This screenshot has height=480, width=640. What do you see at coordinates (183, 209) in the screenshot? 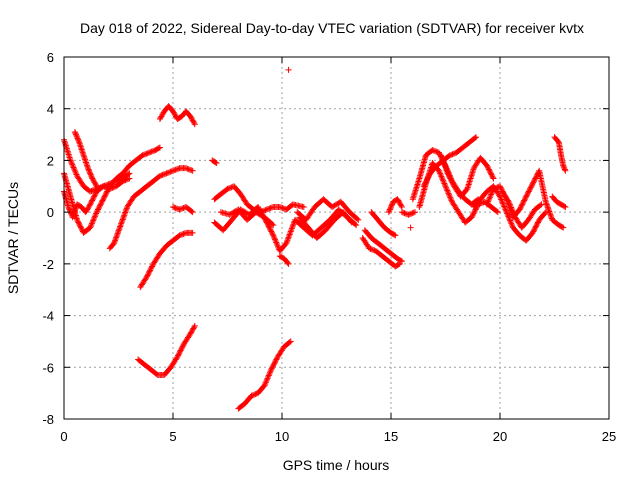
I see `series-arc9` at bounding box center [183, 209].